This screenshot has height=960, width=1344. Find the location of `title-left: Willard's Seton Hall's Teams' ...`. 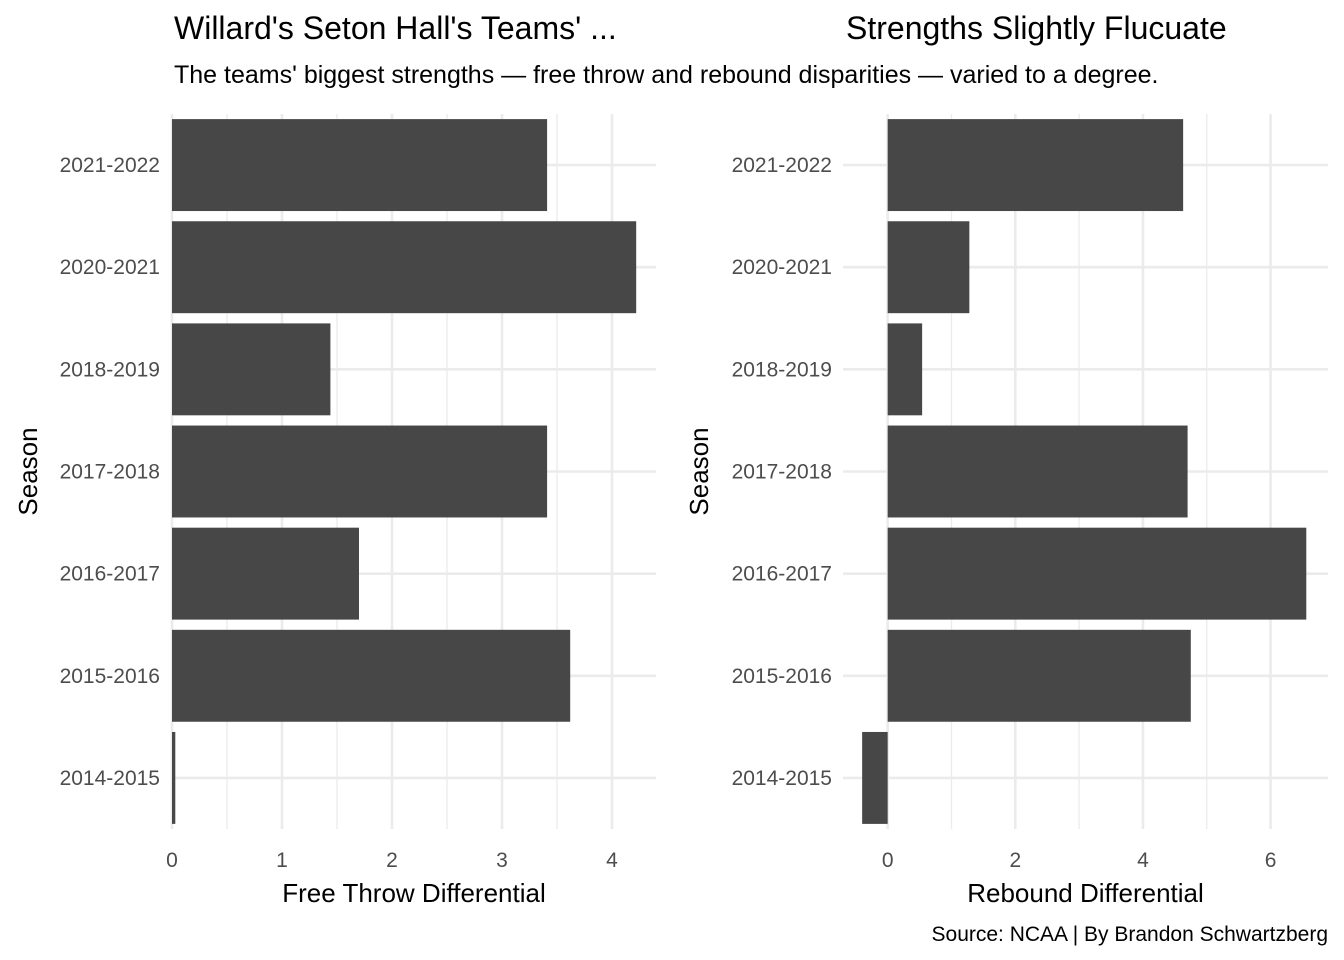

title-left: Willard's Seton Hall's Teams' ... is located at coordinates (395, 28).